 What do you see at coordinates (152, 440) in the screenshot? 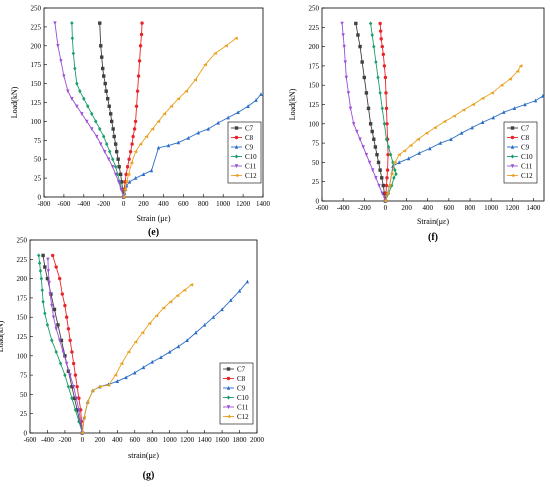
I see `x-tick-label: 800` at bounding box center [152, 440].